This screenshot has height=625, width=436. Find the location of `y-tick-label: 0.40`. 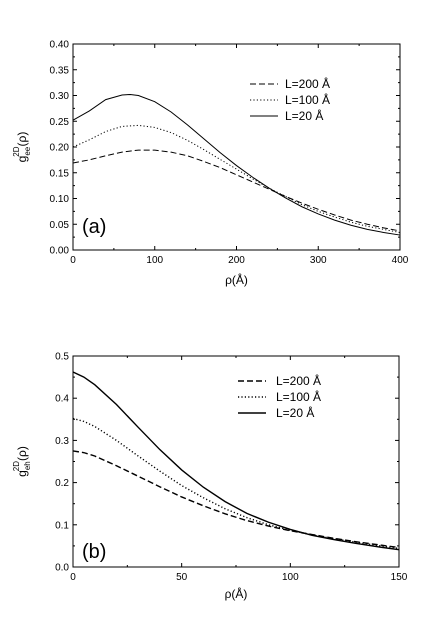

y-tick-label: 0.40 is located at coordinates (60, 45).